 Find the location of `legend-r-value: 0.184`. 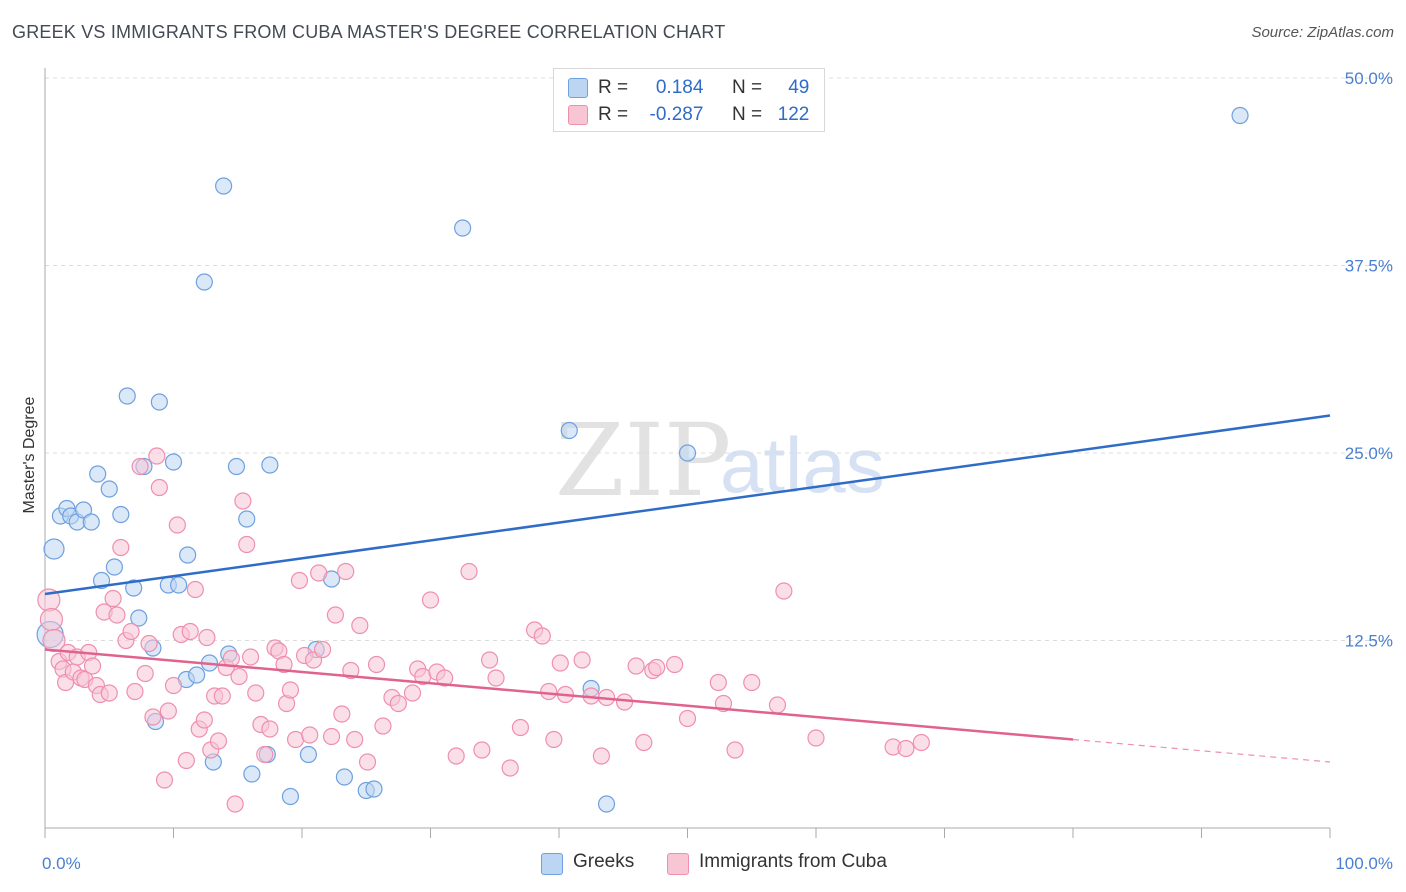

legend-r-value: 0.184 is located at coordinates (679, 87).